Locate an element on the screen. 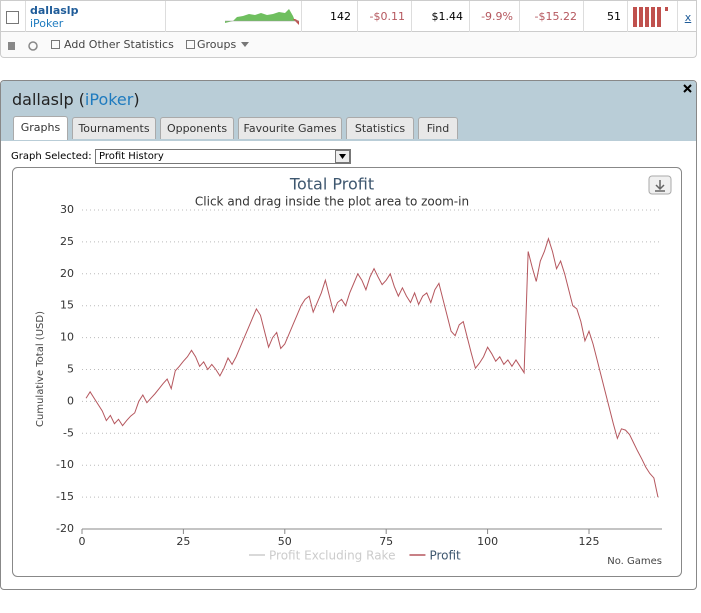  y-tick-label: 5 is located at coordinates (70, 369).